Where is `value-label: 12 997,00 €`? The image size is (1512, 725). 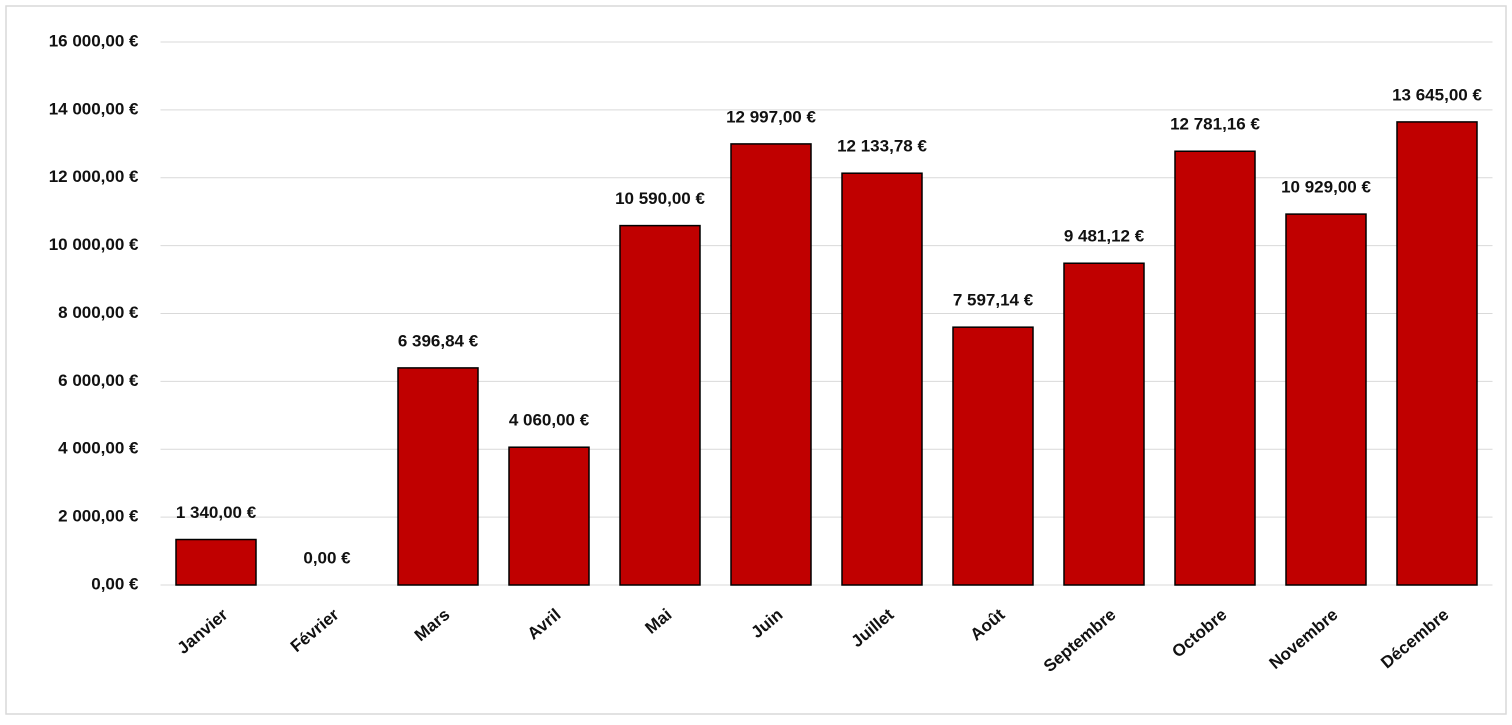 value-label: 12 997,00 € is located at coordinates (771, 116).